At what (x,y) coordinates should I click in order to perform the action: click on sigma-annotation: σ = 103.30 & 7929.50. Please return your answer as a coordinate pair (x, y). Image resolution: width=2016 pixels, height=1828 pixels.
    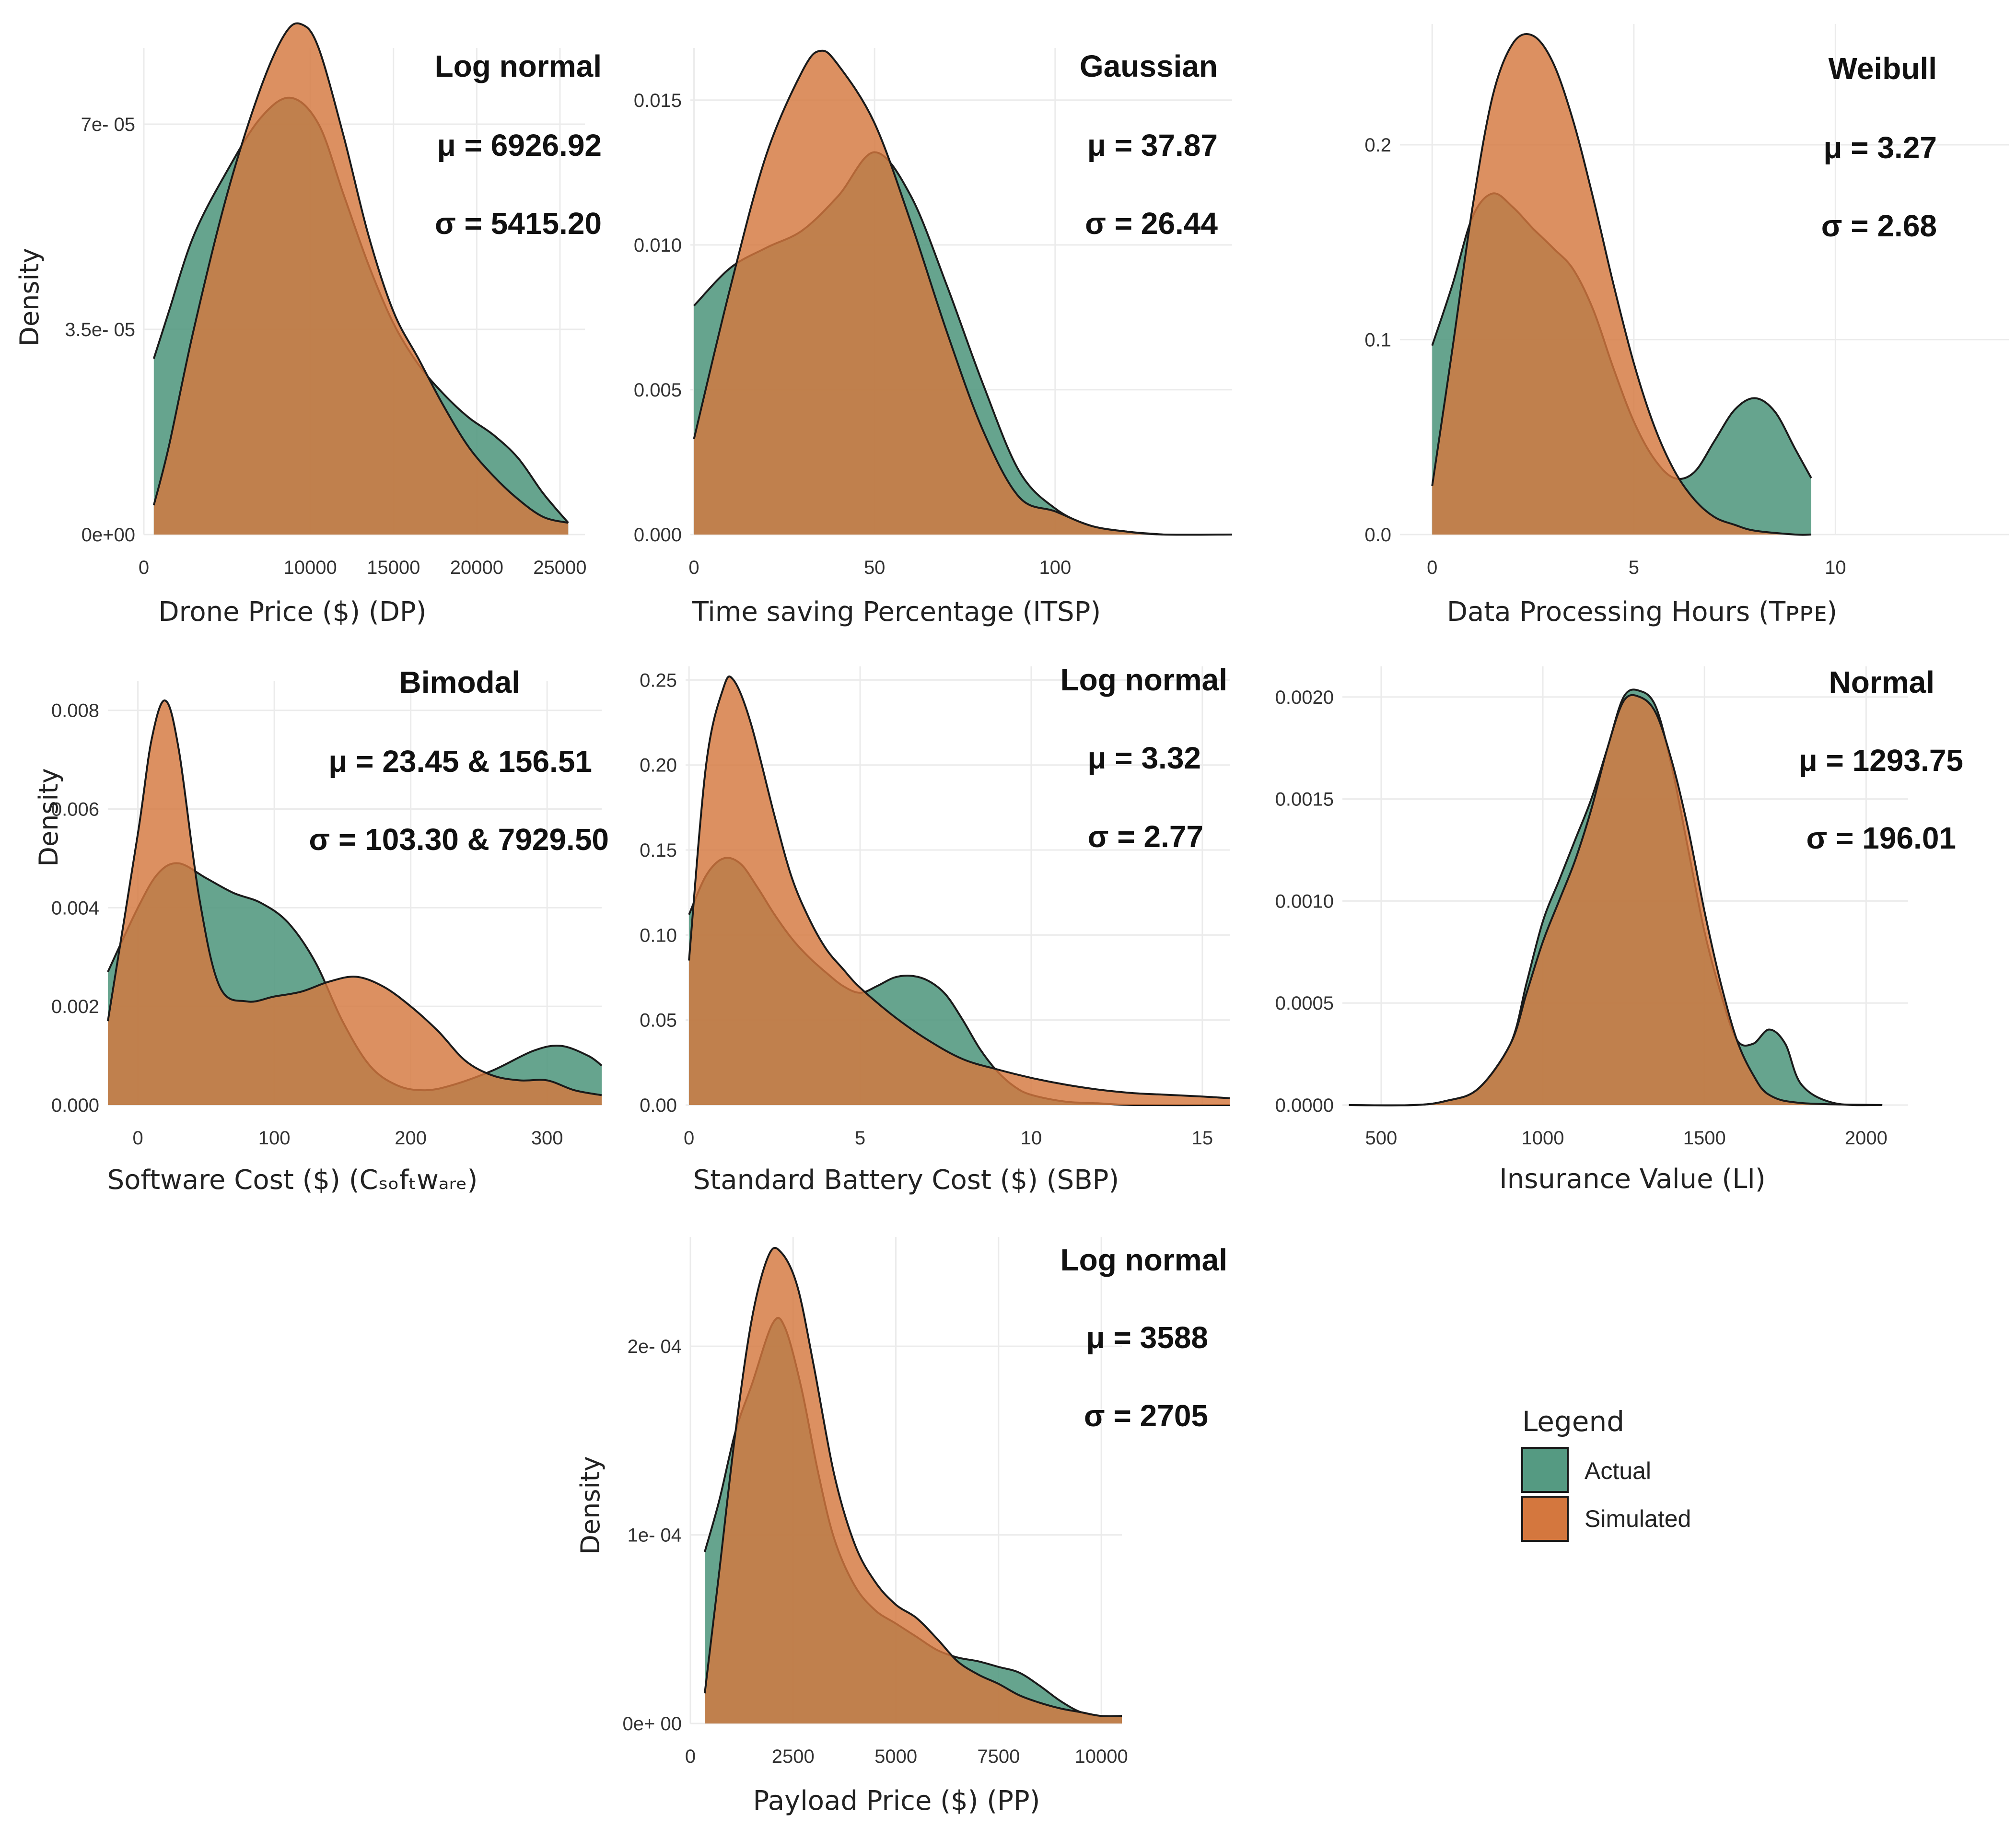
    Looking at the image, I should click on (459, 839).